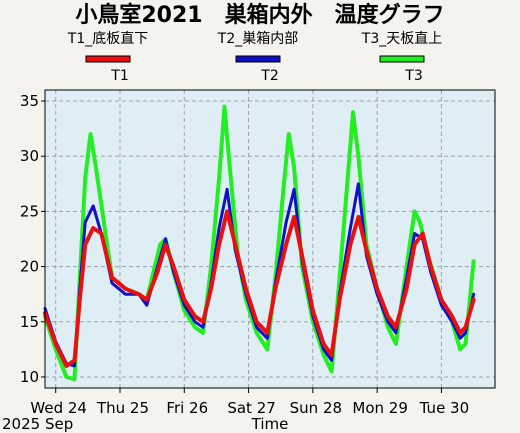  Describe the element at coordinates (444, 408) in the screenshot. I see `x-tick-label: Tue 30` at that location.